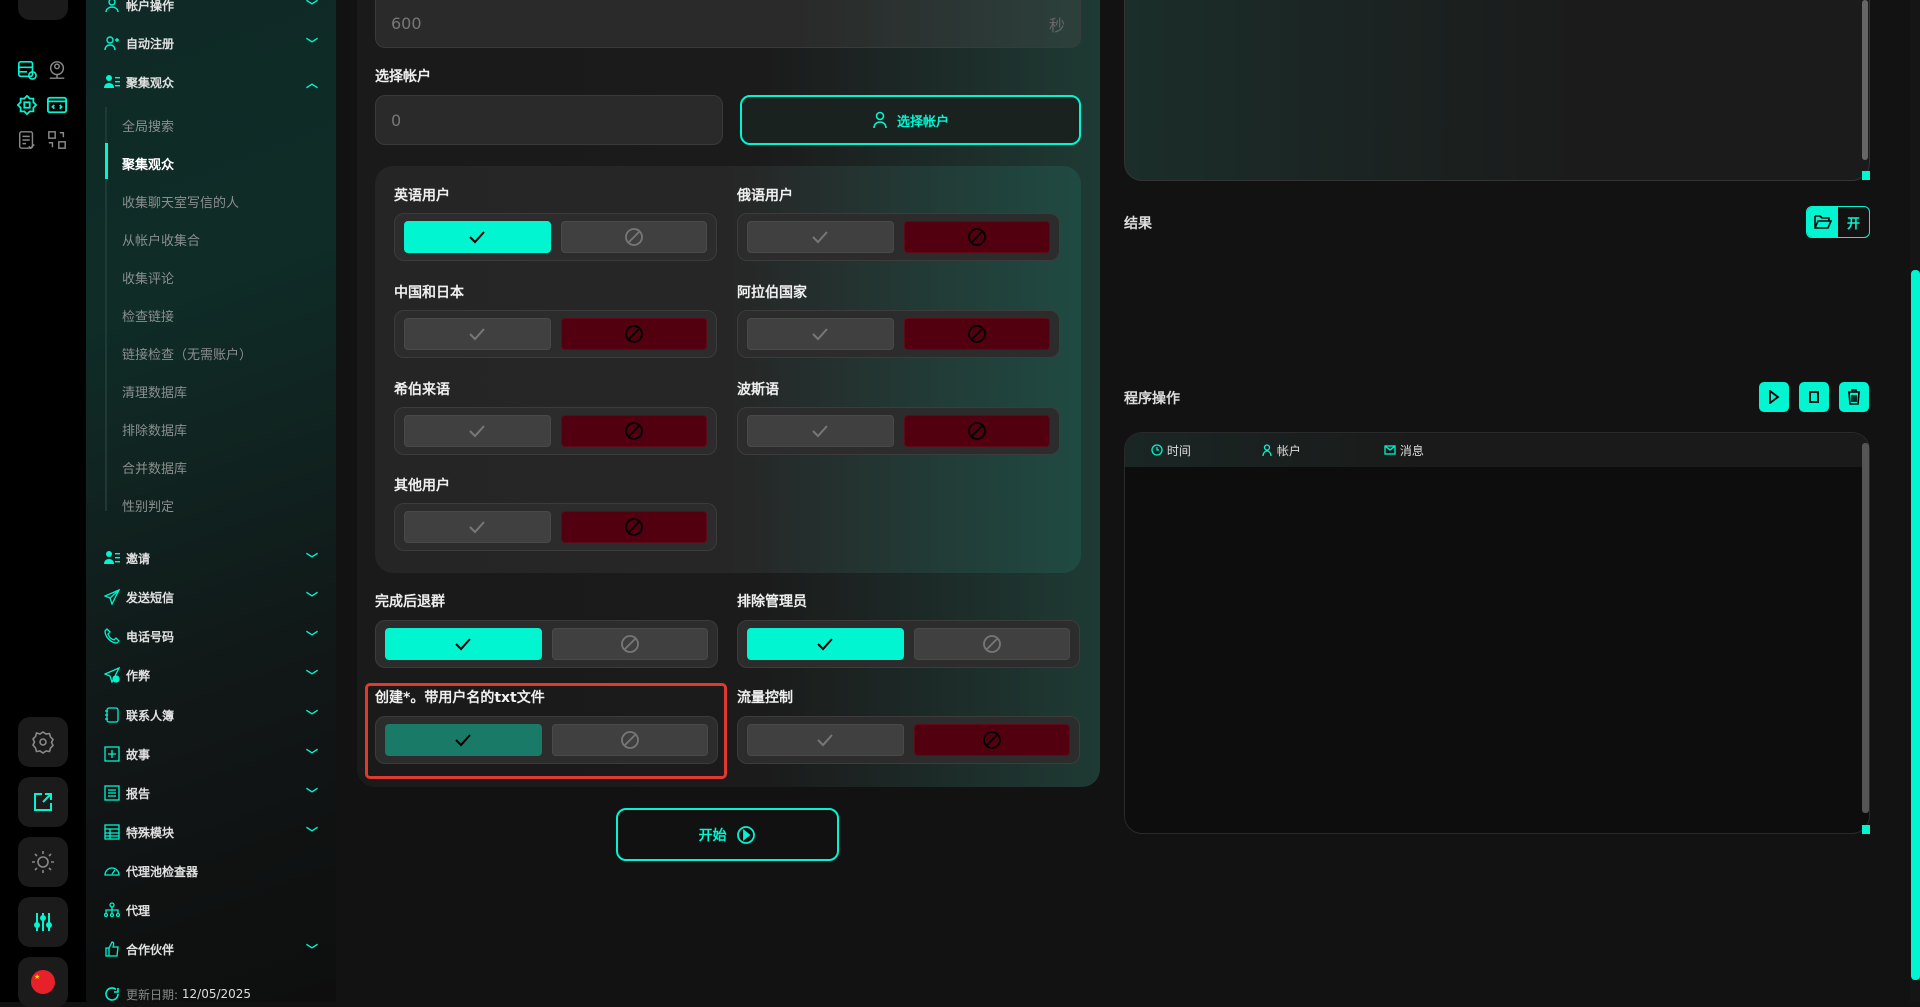  Describe the element at coordinates (1404, 450) in the screenshot. I see `column-message: 消息` at that location.